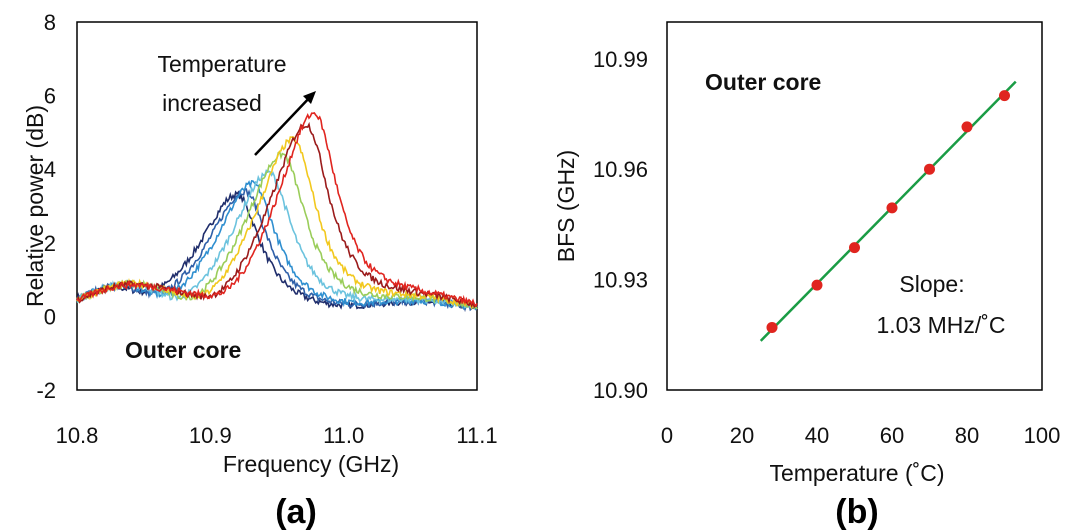  What do you see at coordinates (476, 435) in the screenshot?
I see `panel-a-x-tick-label: 11.1` at bounding box center [476, 435].